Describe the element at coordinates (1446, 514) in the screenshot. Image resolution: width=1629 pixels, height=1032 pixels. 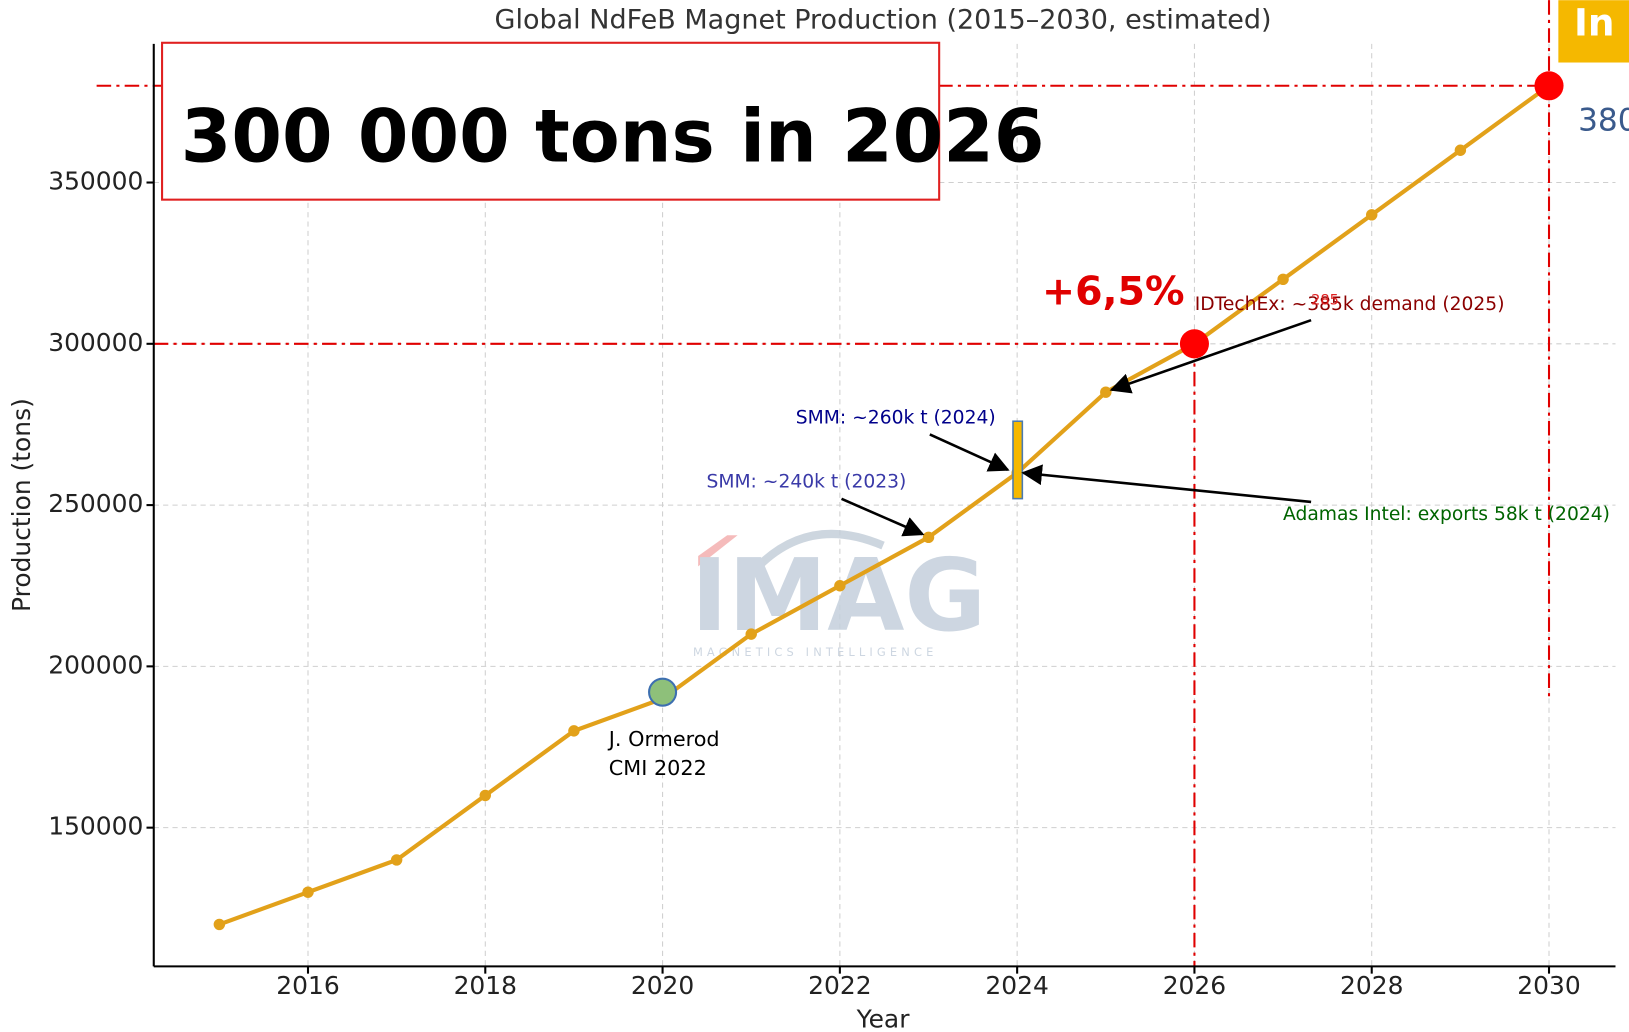
I see `annotation: Adamas Intel: exports 58k t (2024)` at that location.